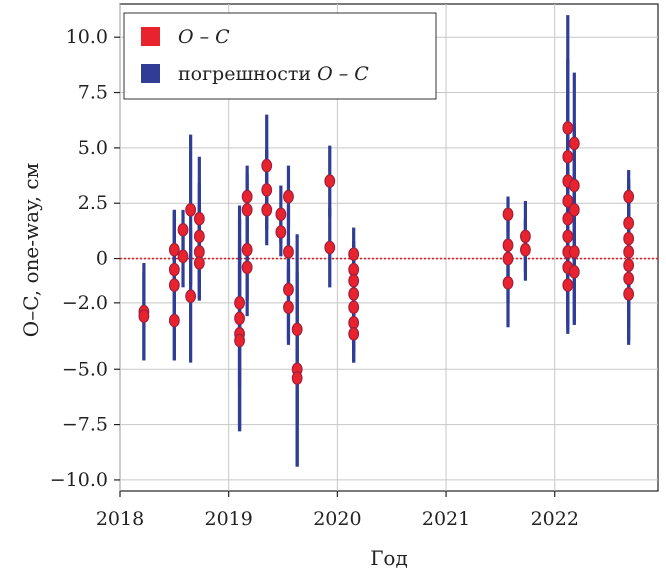 This screenshot has height=579, width=666. What do you see at coordinates (150, 73) in the screenshot?
I see `legend-errorbar-swatch` at bounding box center [150, 73].